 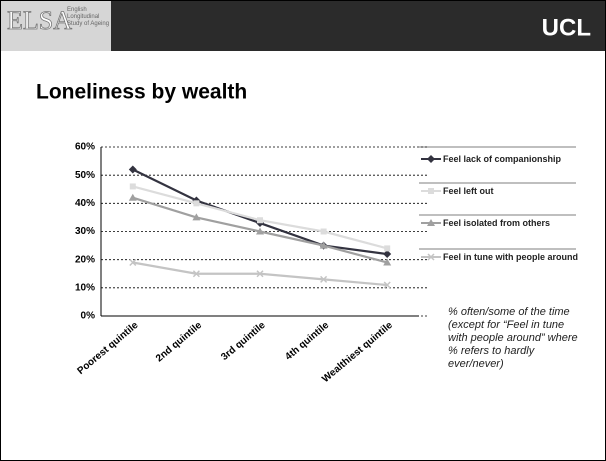 I want to click on legend-label: Feel isolated from others, so click(x=497, y=223).